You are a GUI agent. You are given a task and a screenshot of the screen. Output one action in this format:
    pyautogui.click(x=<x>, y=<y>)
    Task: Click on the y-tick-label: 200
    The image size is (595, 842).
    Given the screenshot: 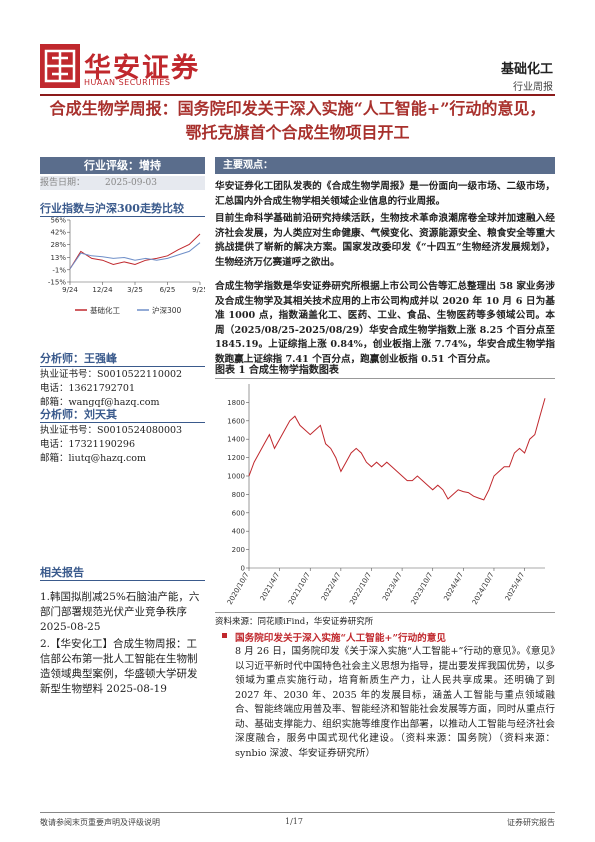 What is the action you would take?
    pyautogui.click(x=238, y=550)
    